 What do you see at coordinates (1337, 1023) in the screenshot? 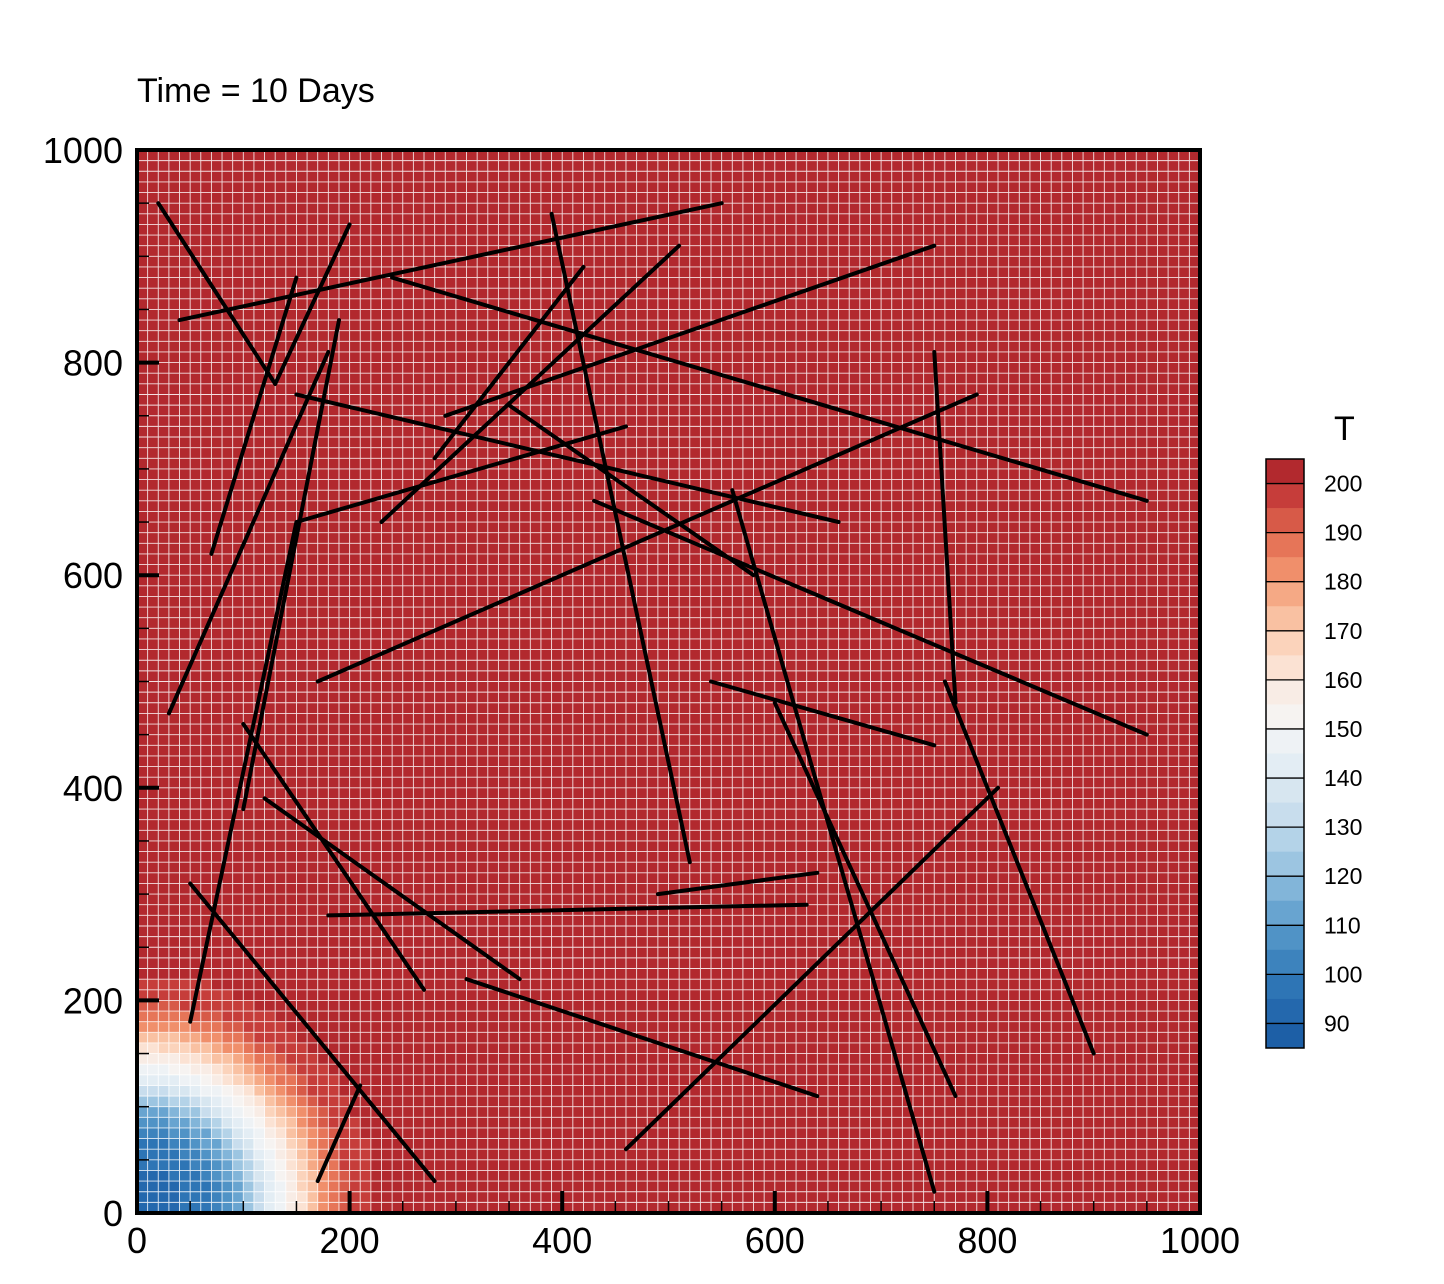
I see `colorbar-tick-label: 90` at bounding box center [1337, 1023].